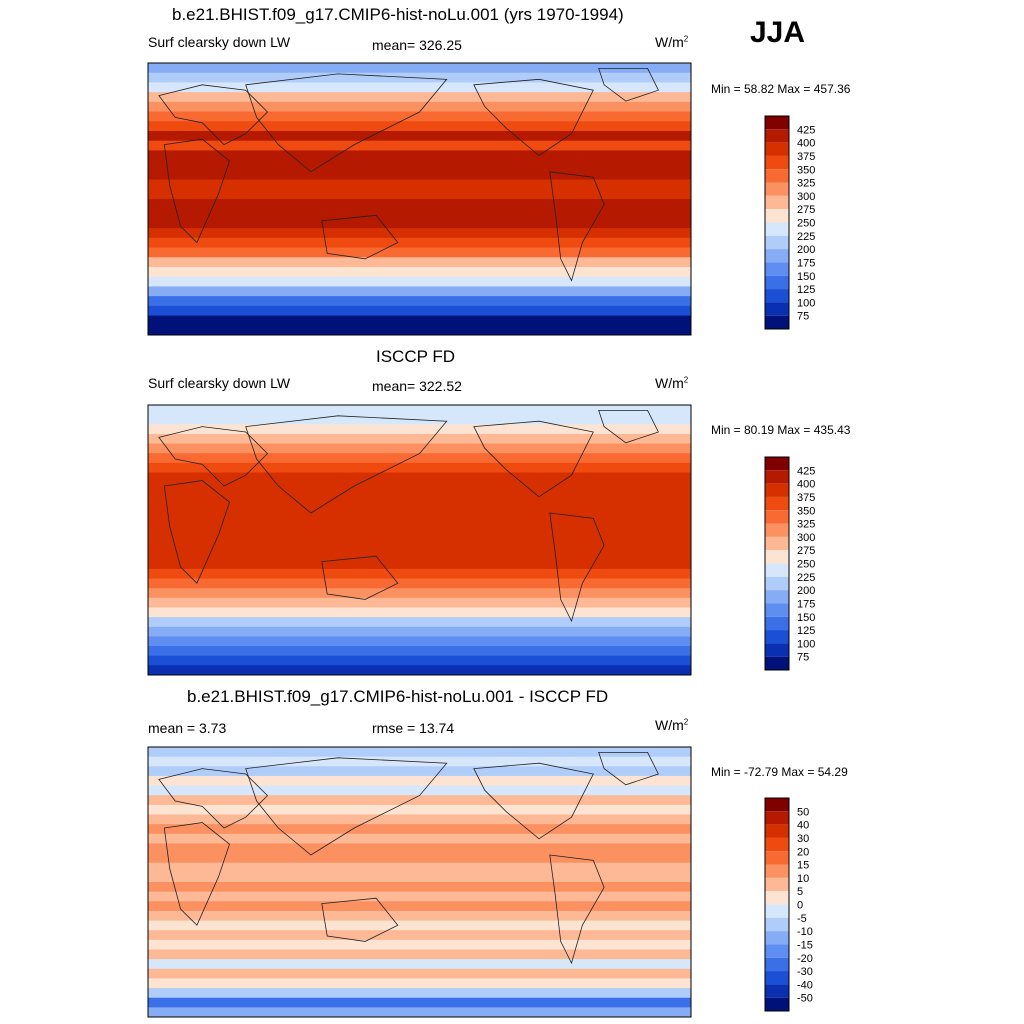 This screenshot has height=1024, width=1024. What do you see at coordinates (417, 386) in the screenshot?
I see `panel-2-mean-label: mean= 322.52` at bounding box center [417, 386].